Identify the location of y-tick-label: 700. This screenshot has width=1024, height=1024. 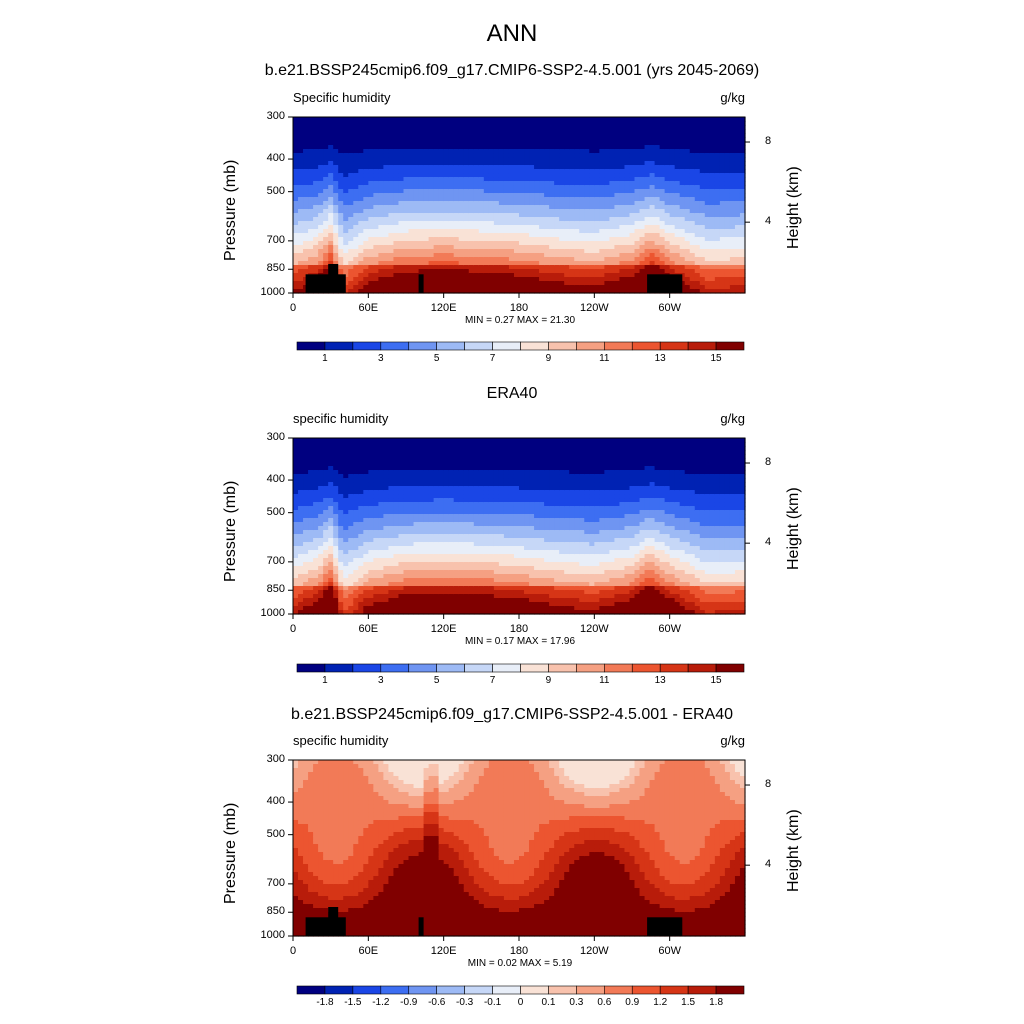
(275, 560).